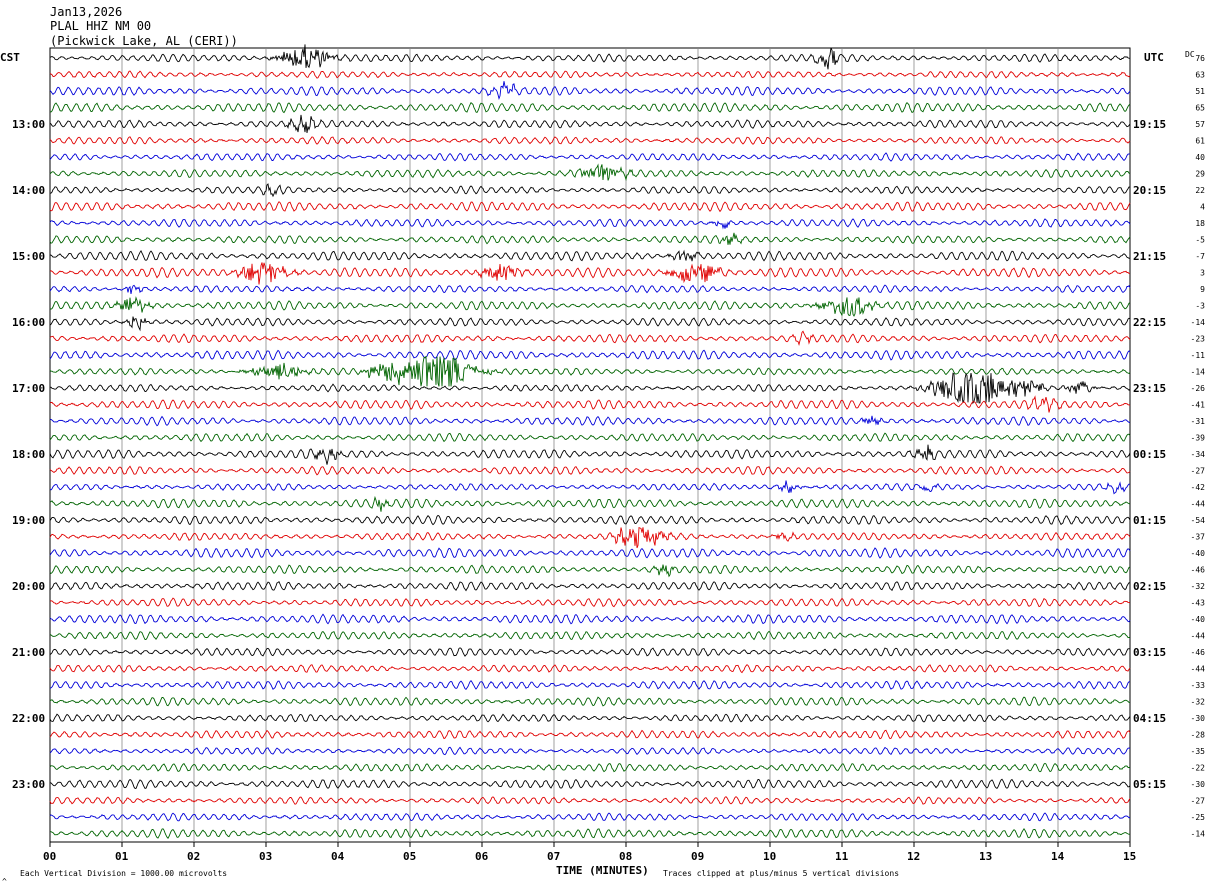 Image resolution: width=1210 pixels, height=886 pixels. I want to click on x-tick-label: 00, so click(49, 856).